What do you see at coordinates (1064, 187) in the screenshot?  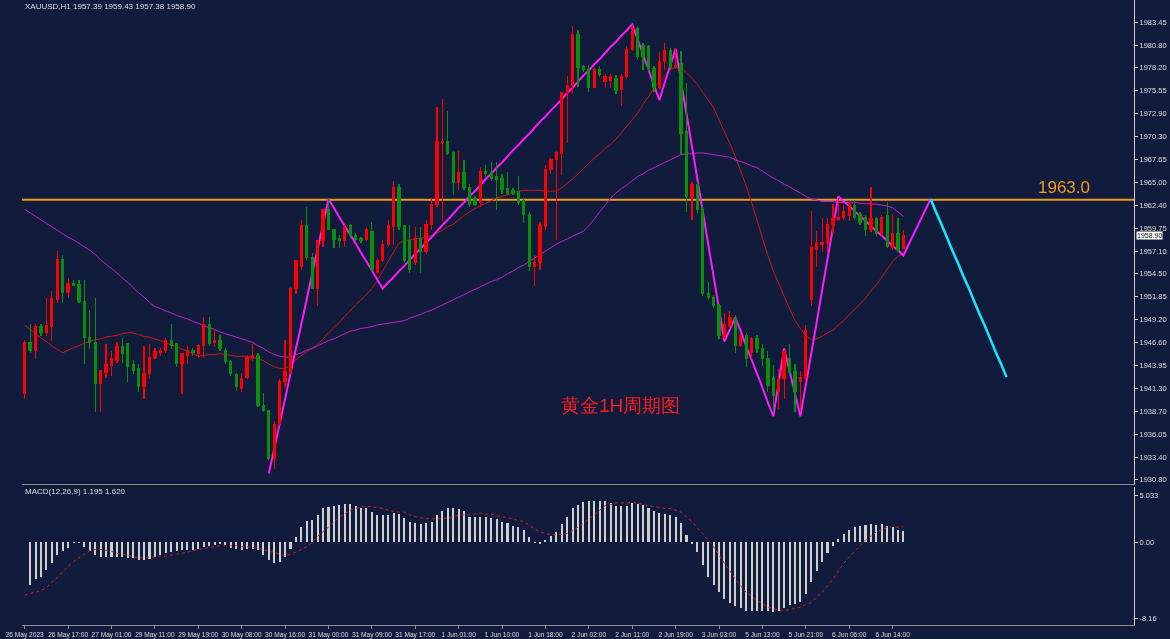 I see `ref-line-label: 1963.0` at bounding box center [1064, 187].